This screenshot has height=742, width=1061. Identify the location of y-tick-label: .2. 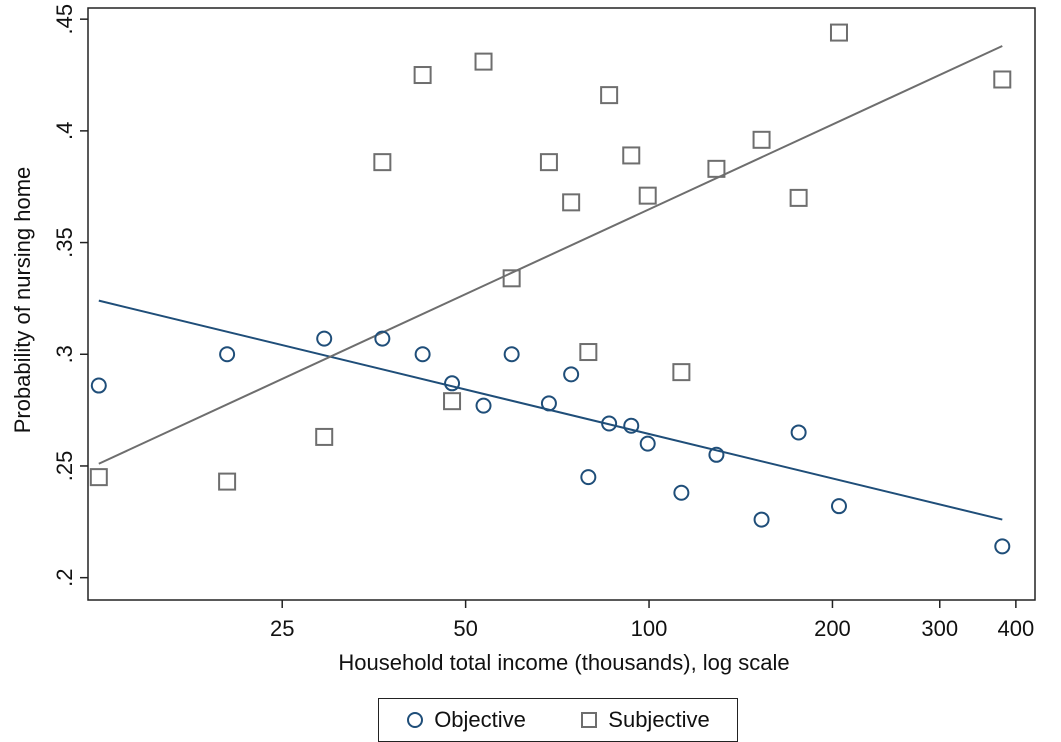
(64, 577).